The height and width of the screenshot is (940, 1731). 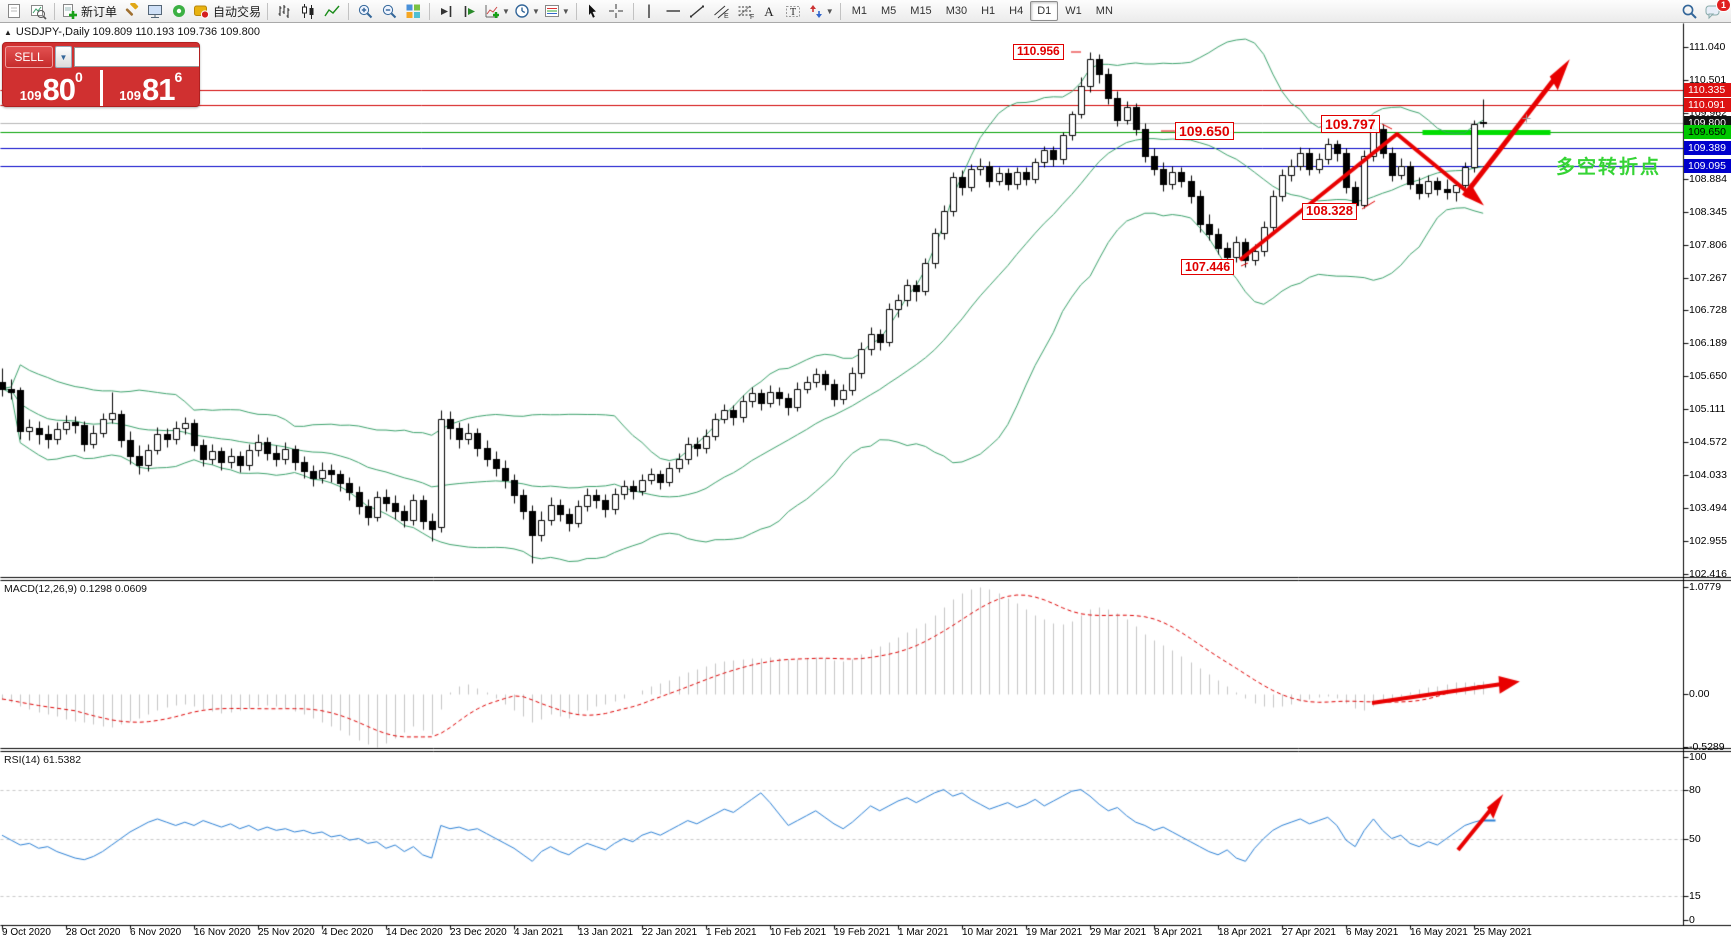 I want to click on sell-button: SELL, so click(x=29, y=57).